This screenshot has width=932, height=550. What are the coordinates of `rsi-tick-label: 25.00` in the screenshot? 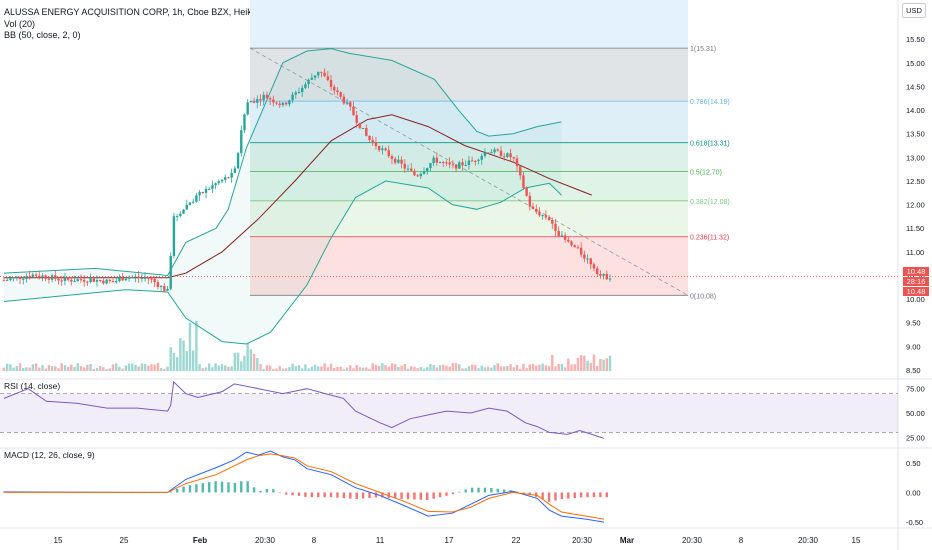 It's located at (915, 437).